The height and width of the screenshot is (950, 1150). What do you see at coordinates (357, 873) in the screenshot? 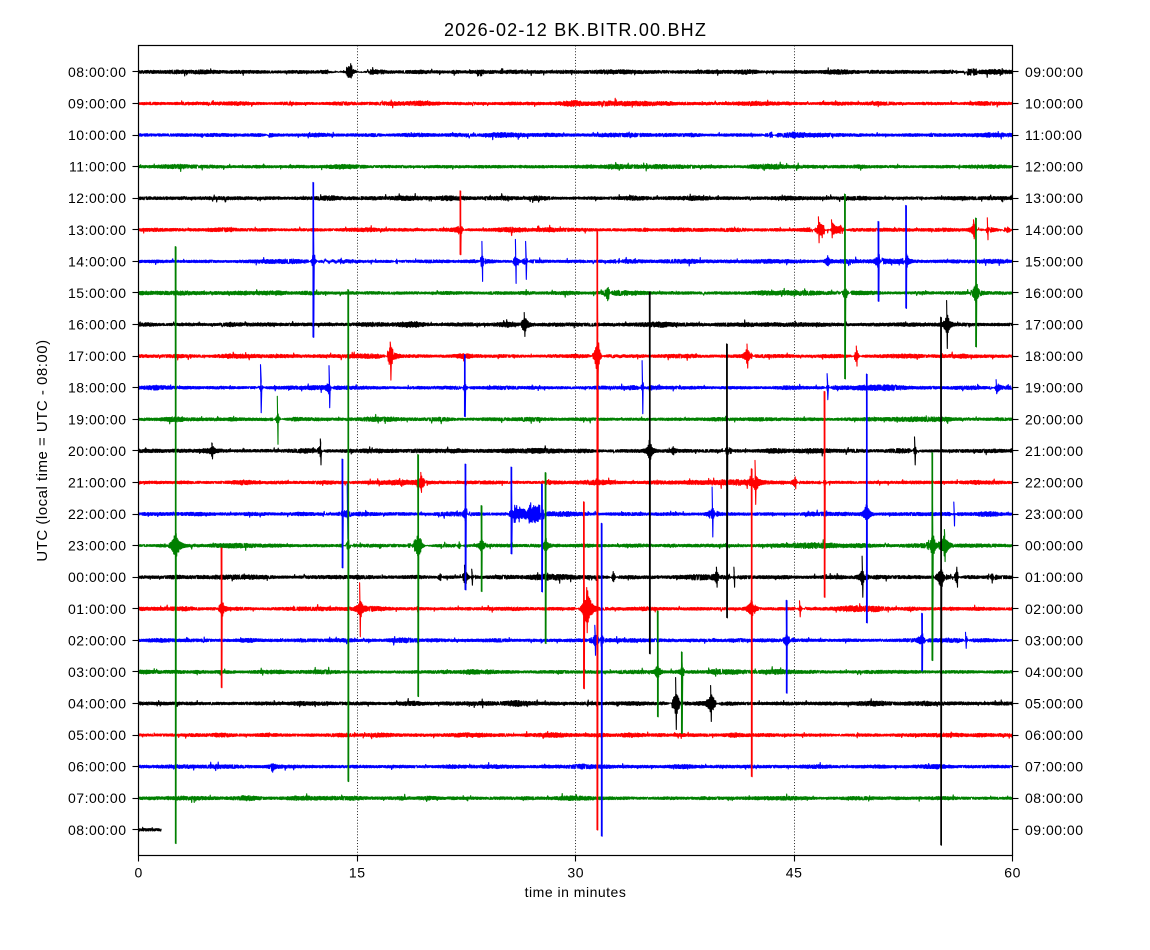
I see `svg-text: 15` at bounding box center [357, 873].